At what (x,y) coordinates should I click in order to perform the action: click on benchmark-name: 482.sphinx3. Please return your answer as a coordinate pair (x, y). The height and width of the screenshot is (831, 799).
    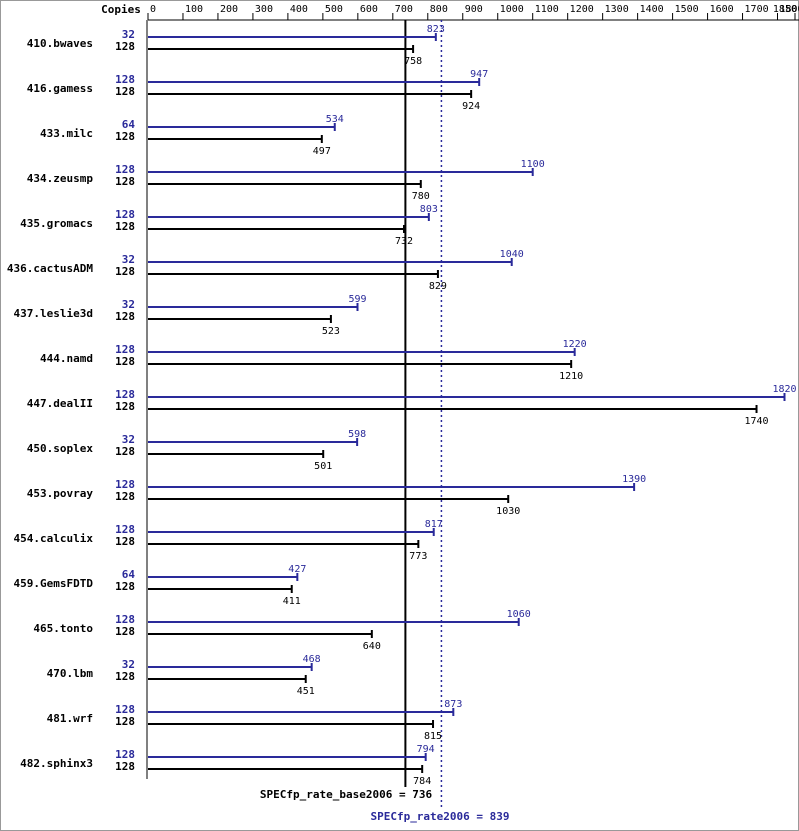
    Looking at the image, I should click on (56, 763).